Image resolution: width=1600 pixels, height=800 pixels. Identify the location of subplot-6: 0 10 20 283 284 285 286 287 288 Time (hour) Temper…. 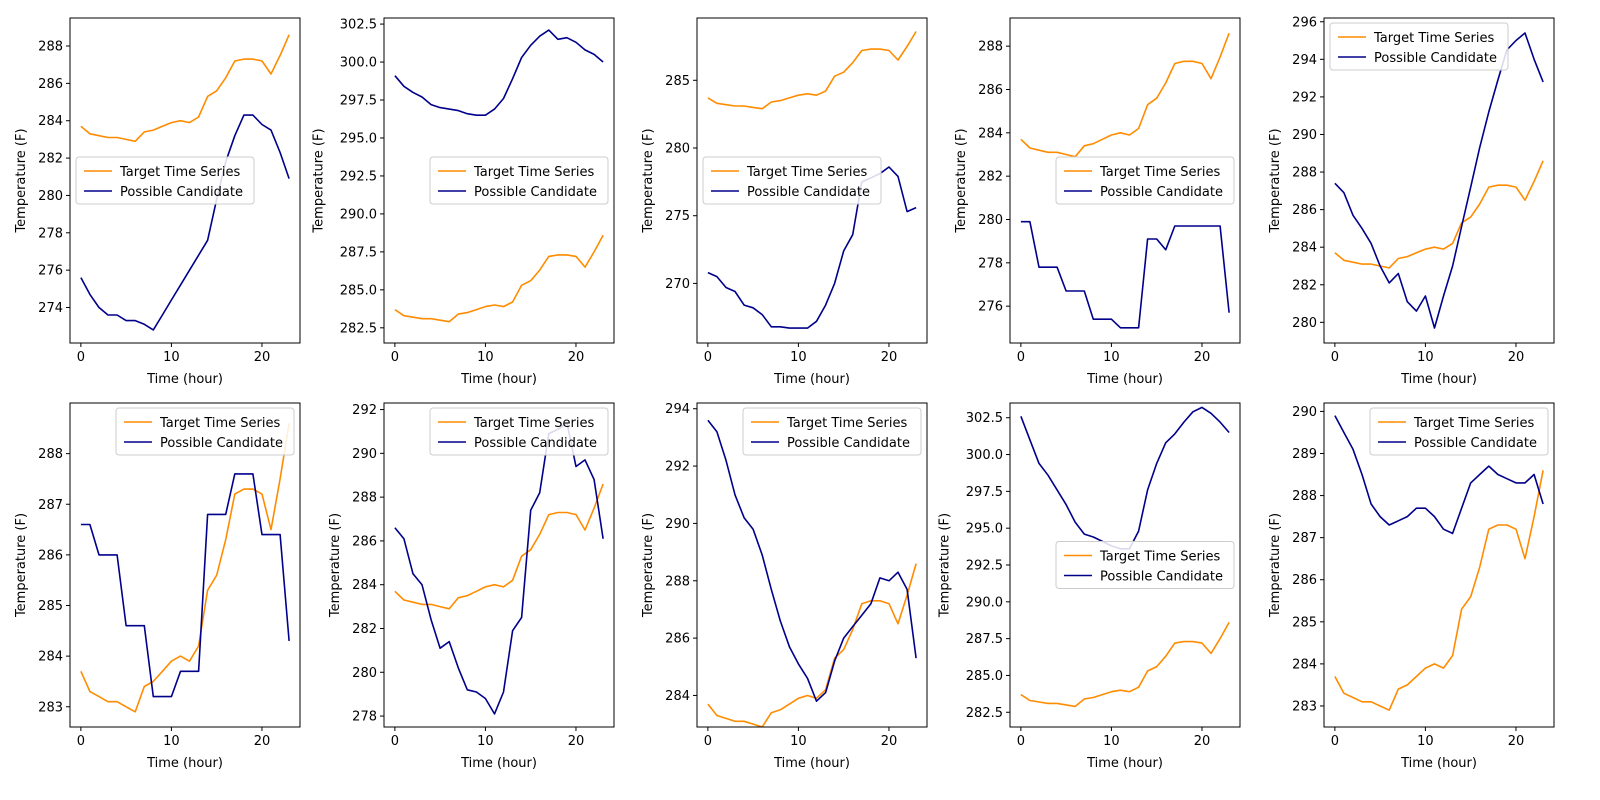
(157, 586).